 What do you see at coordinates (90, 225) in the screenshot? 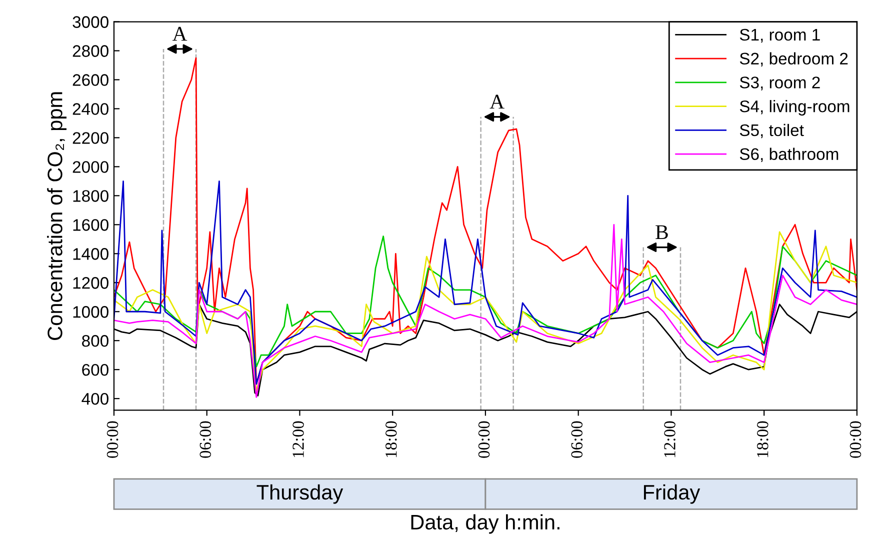
I see `y-tick-label: 1600` at bounding box center [90, 225].